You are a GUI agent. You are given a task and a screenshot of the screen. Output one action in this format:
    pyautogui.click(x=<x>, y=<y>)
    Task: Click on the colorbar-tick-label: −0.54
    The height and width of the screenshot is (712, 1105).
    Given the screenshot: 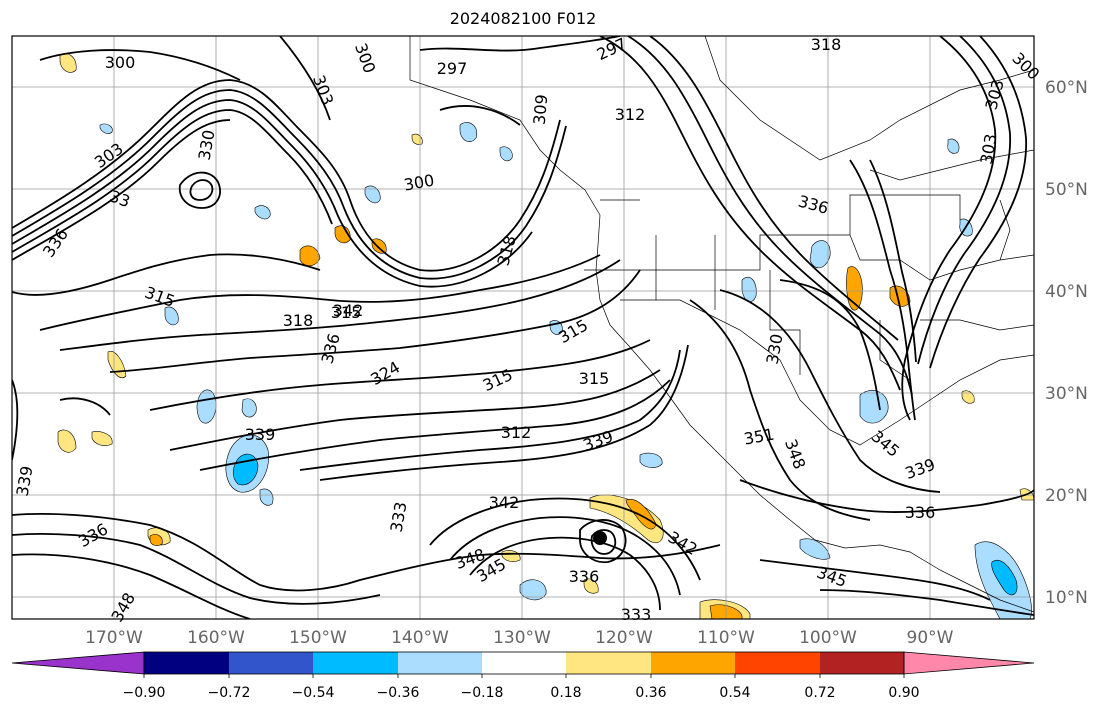 What is the action you would take?
    pyautogui.click(x=313, y=693)
    